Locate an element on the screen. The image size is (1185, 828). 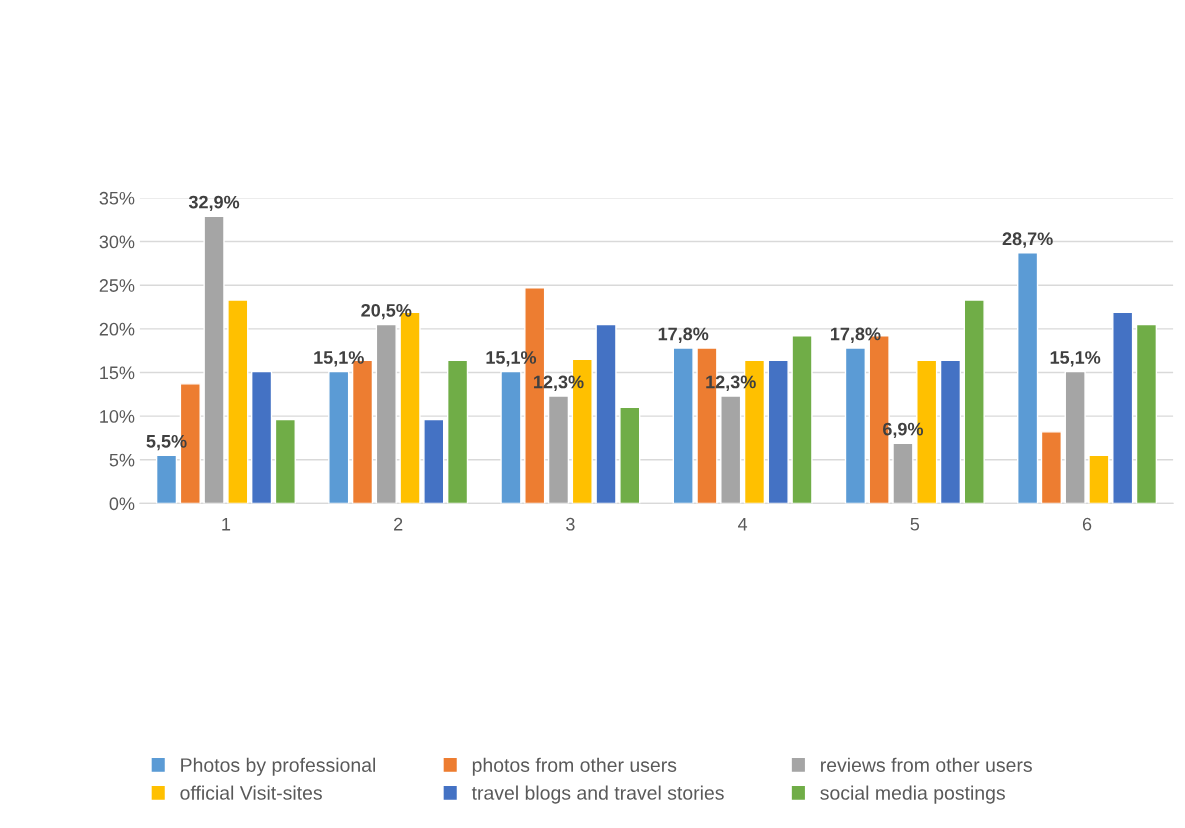
y-tick-label: 10% is located at coordinates (117, 416).